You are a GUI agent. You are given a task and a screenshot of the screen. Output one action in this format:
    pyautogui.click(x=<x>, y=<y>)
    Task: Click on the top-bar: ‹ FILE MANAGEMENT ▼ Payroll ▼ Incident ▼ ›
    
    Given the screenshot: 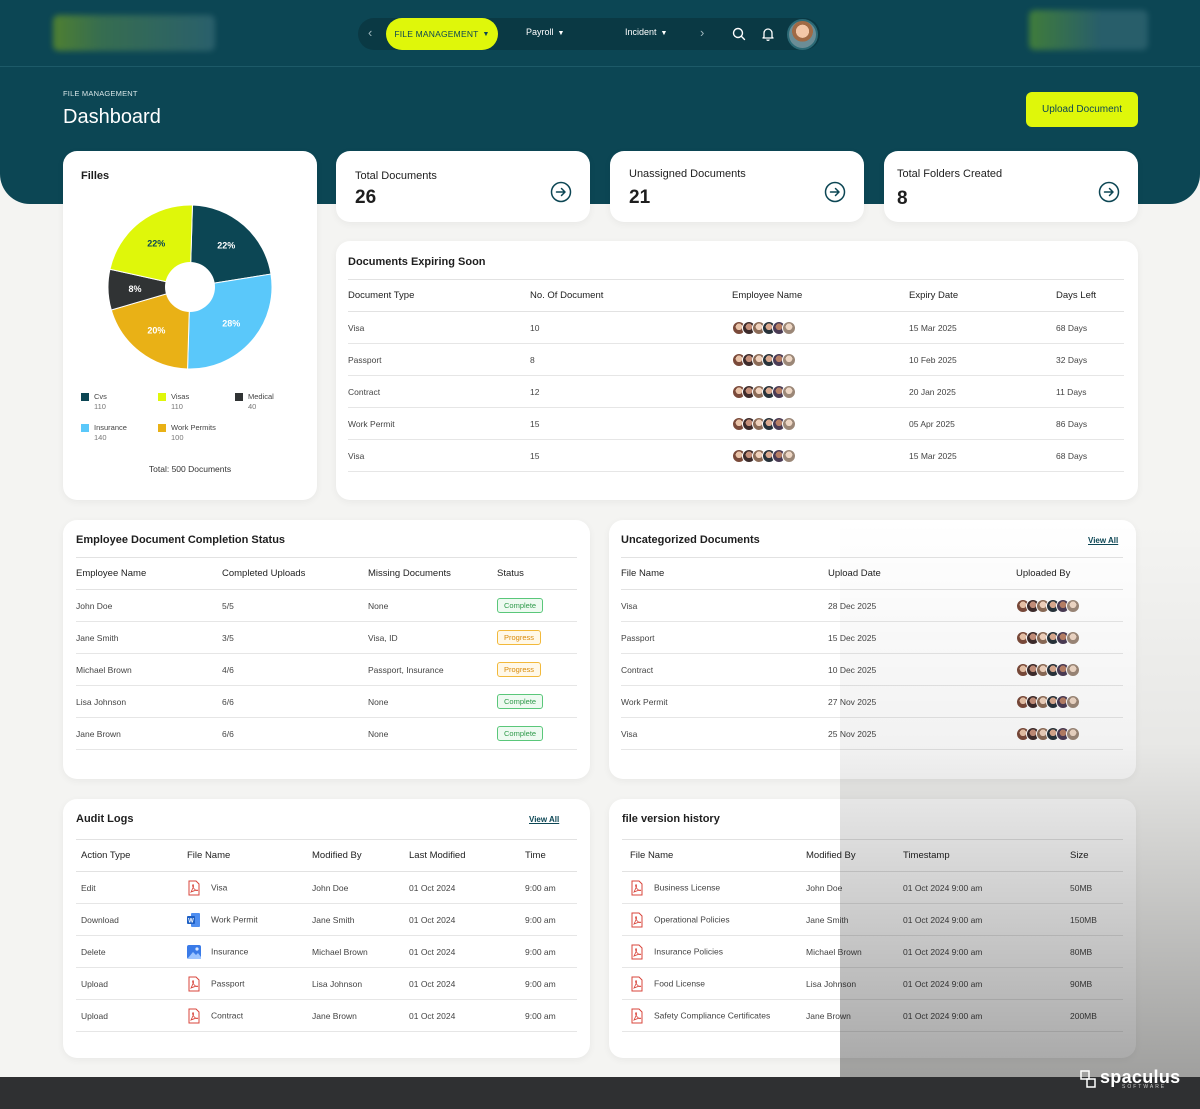 What is the action you would take?
    pyautogui.click(x=600, y=33)
    